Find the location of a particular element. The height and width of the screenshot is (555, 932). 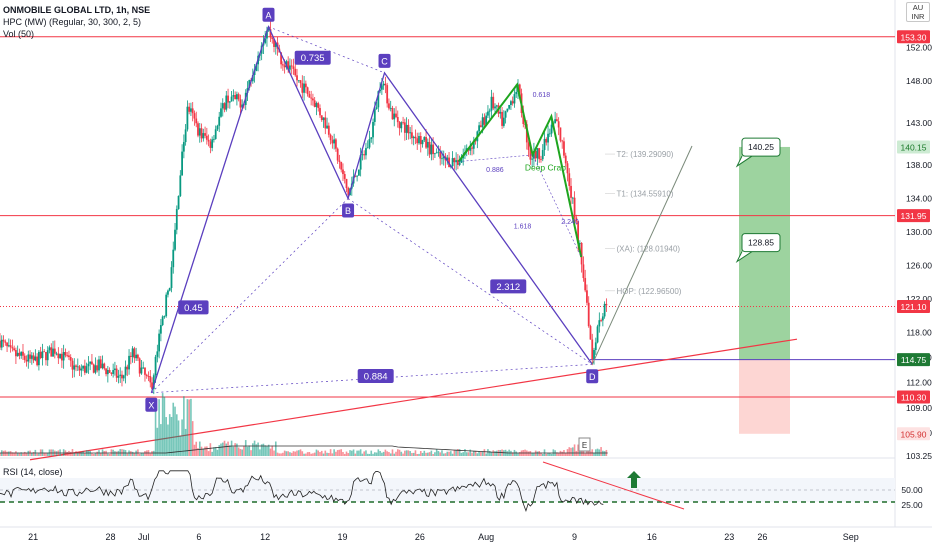

harmonic-pattern is located at coordinates (520, 170).